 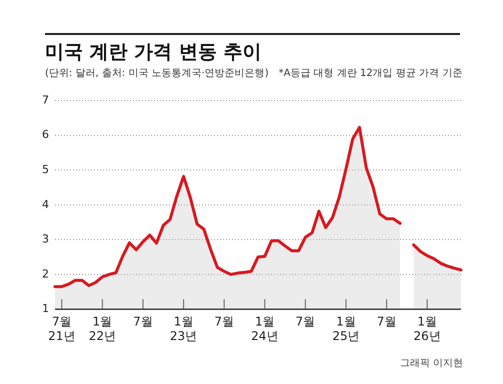 I want to click on y-tick-label: 6, so click(x=45, y=135).